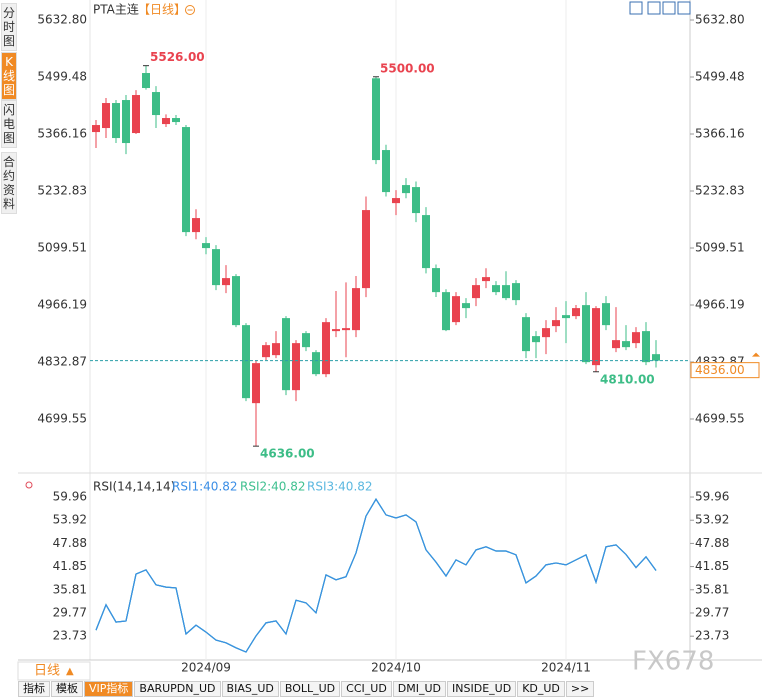 The width and height of the screenshot is (762, 697). I want to click on indicator-tab: CCI_UD, so click(366, 689).